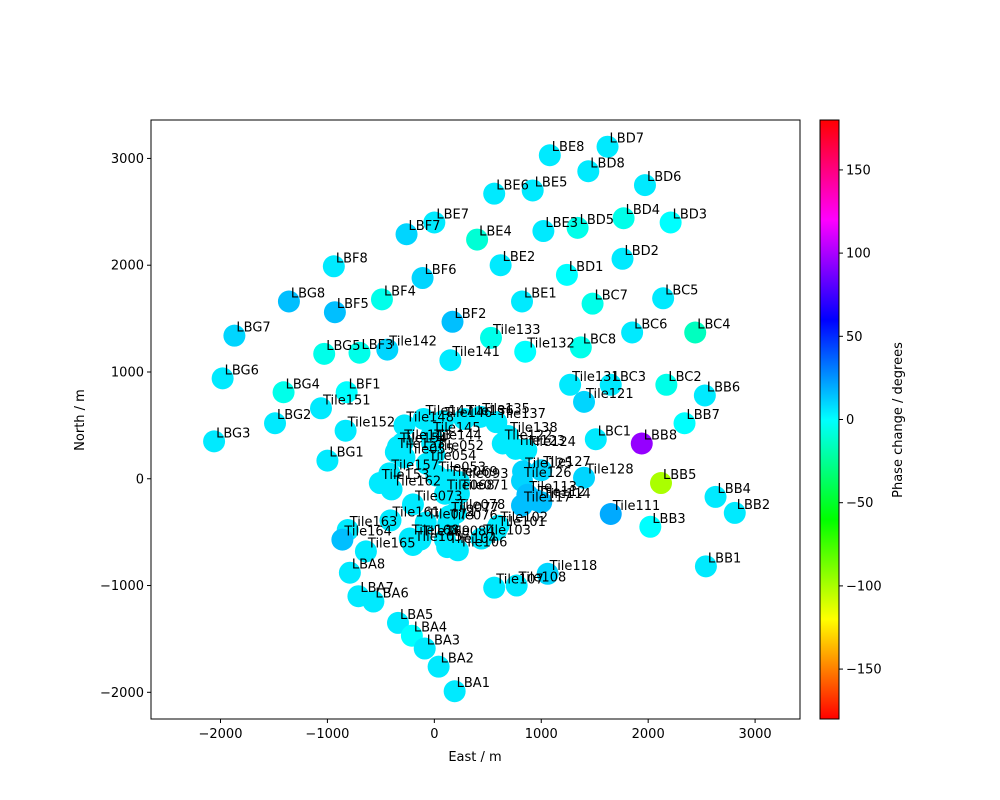  What do you see at coordinates (723, 387) in the screenshot?
I see `station-label: LBB6` at bounding box center [723, 387].